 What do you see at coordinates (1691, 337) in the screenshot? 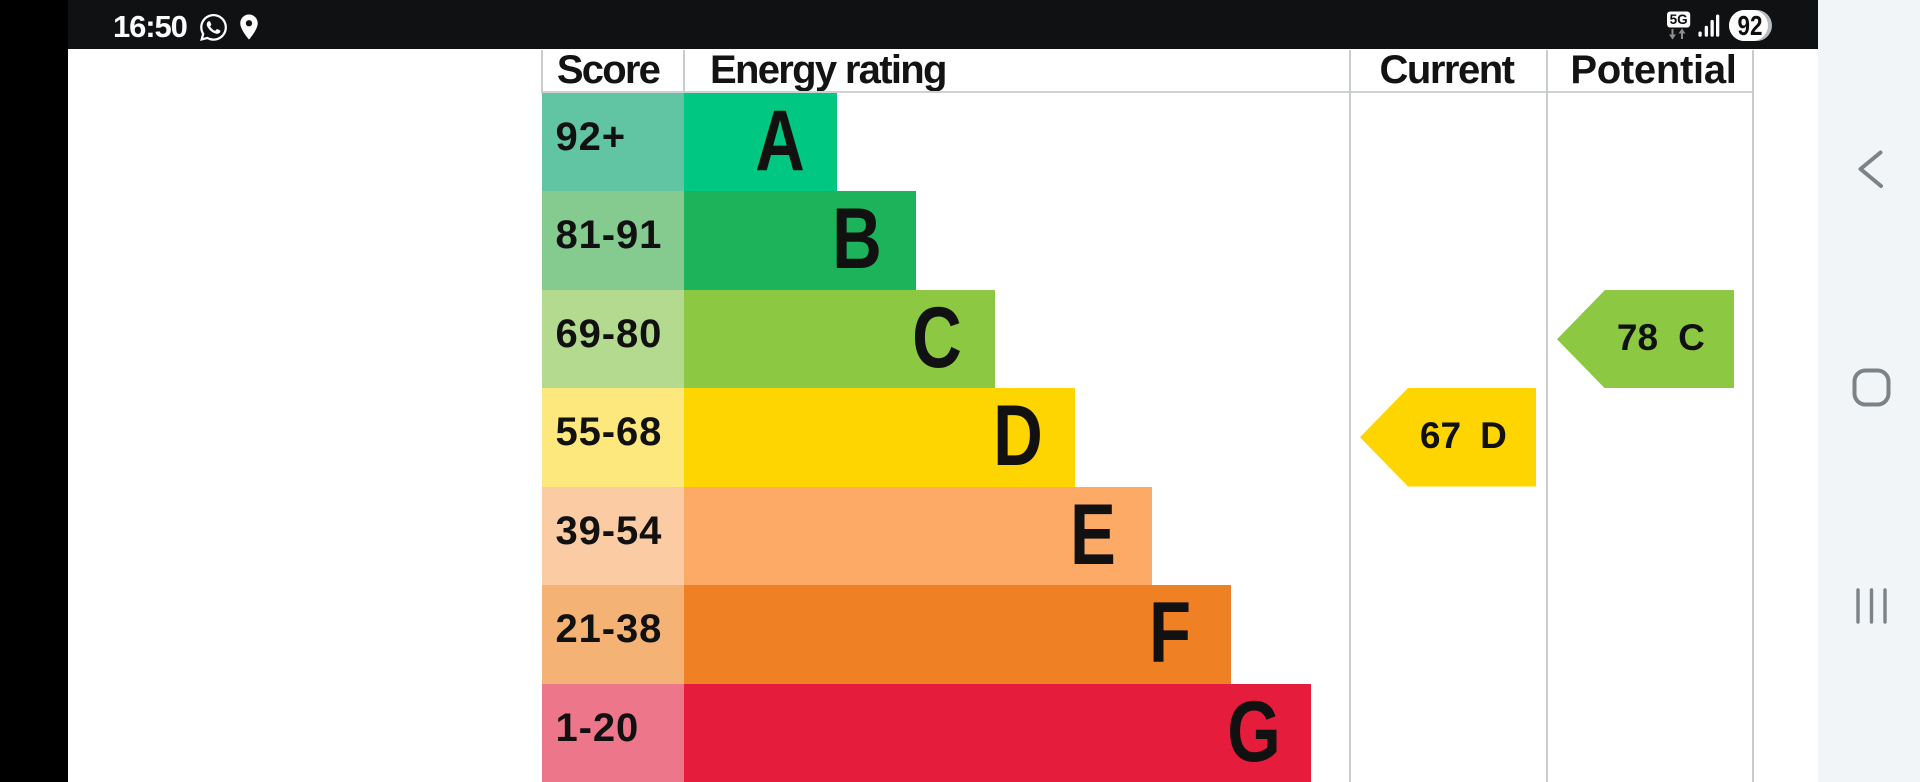
I see `svg-text: C` at bounding box center [1691, 337].